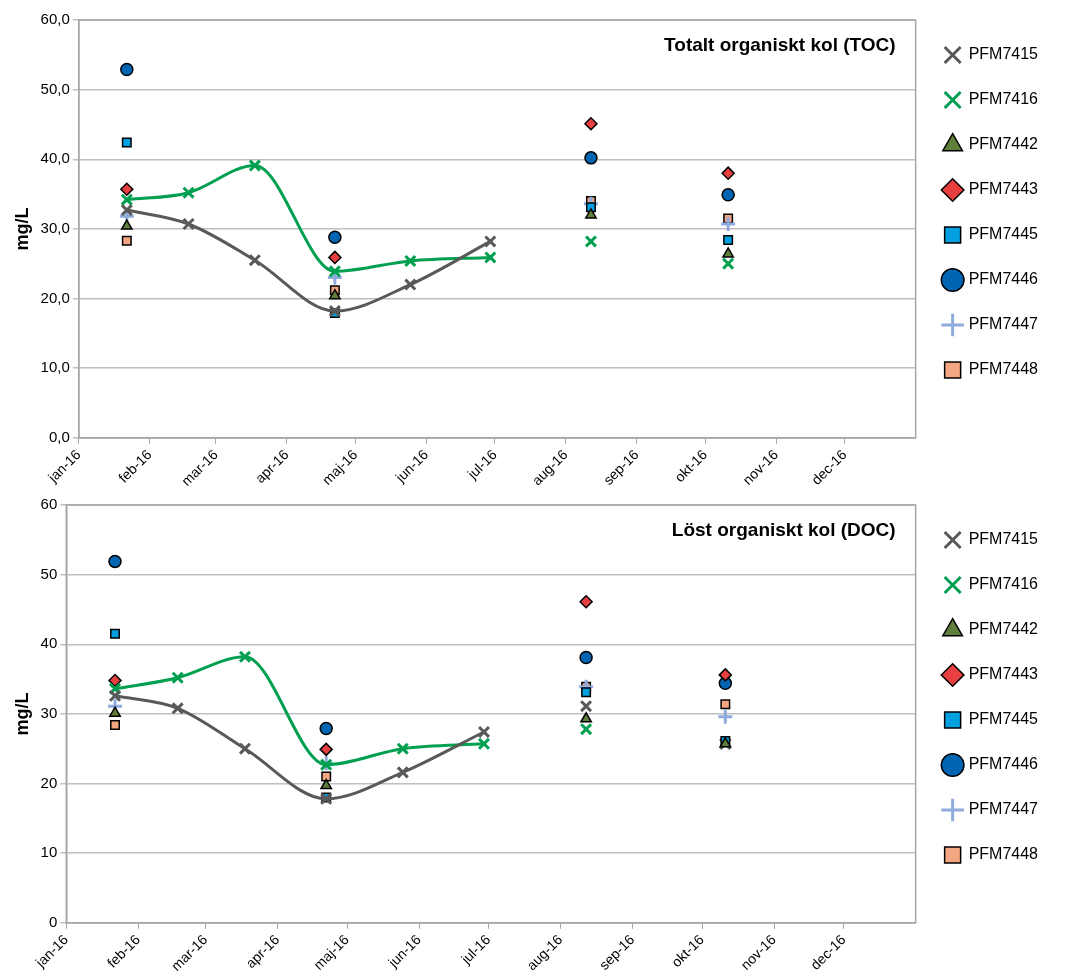  What do you see at coordinates (49, 504) in the screenshot?
I see `y-tick-label: 60` at bounding box center [49, 504].